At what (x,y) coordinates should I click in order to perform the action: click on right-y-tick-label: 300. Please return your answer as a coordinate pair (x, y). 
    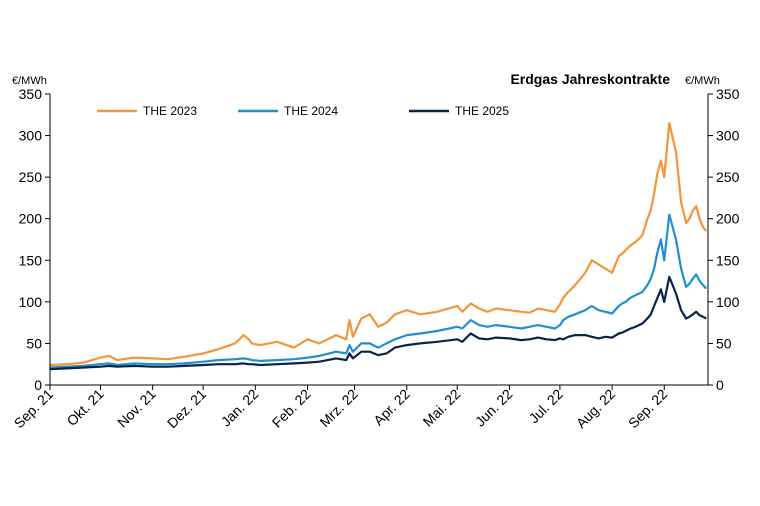
    Looking at the image, I should click on (728, 136).